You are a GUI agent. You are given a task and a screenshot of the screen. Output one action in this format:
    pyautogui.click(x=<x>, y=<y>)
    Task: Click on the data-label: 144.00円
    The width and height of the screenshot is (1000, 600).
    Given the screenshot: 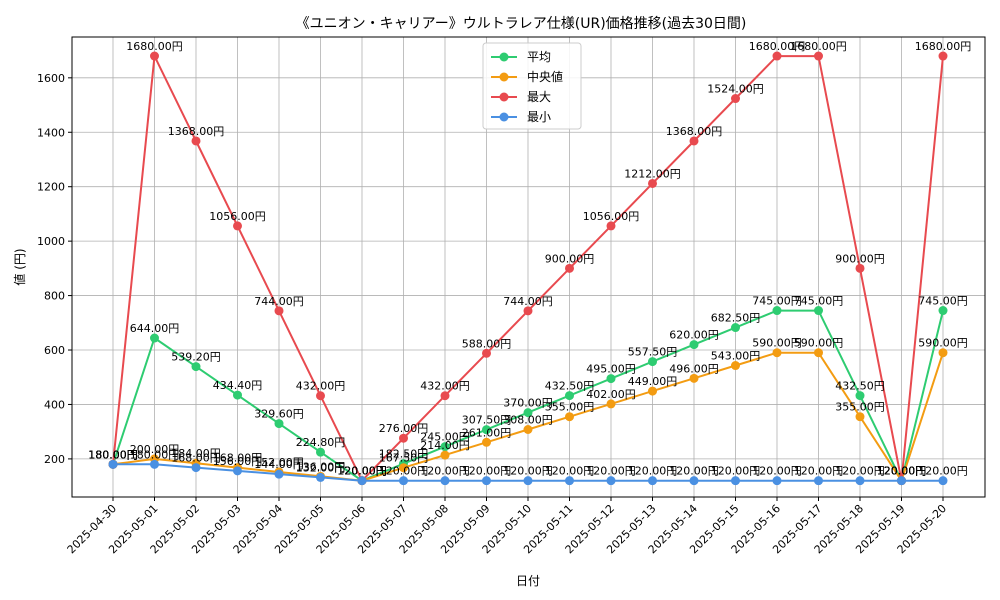 What is the action you would take?
    pyautogui.click(x=279, y=464)
    